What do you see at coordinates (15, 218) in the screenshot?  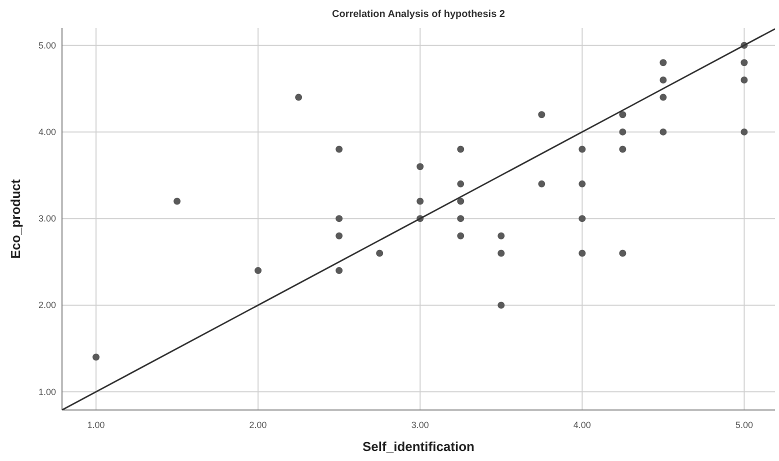 I see `y-axis-title: Eco_product` at bounding box center [15, 218].